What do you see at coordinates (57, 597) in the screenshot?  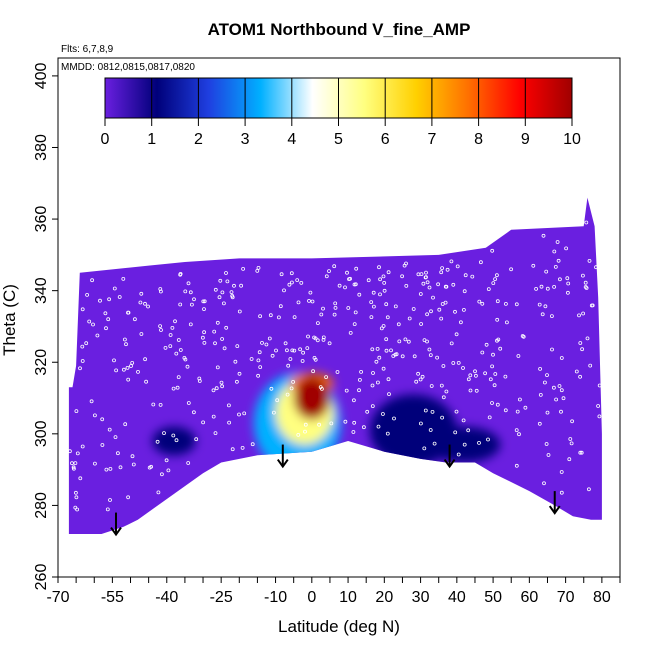 I see `x-tick-label: -70` at bounding box center [57, 597].